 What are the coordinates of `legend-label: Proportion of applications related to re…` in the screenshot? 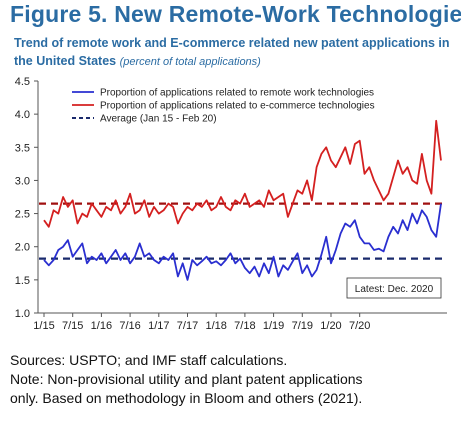 It's located at (237, 93).